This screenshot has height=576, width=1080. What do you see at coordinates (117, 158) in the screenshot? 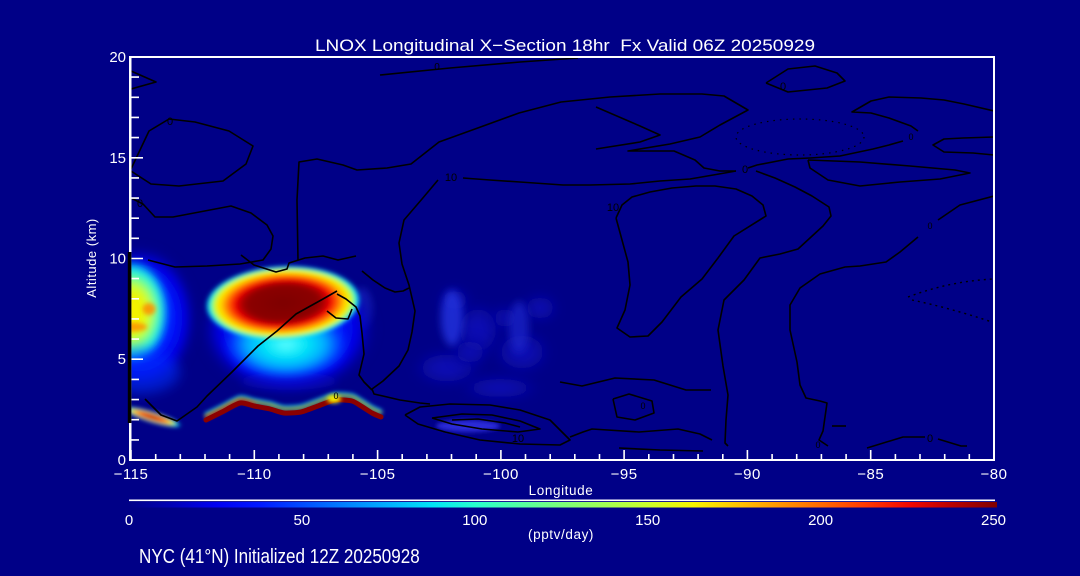
I see `svg-text: 15` at bounding box center [117, 158].